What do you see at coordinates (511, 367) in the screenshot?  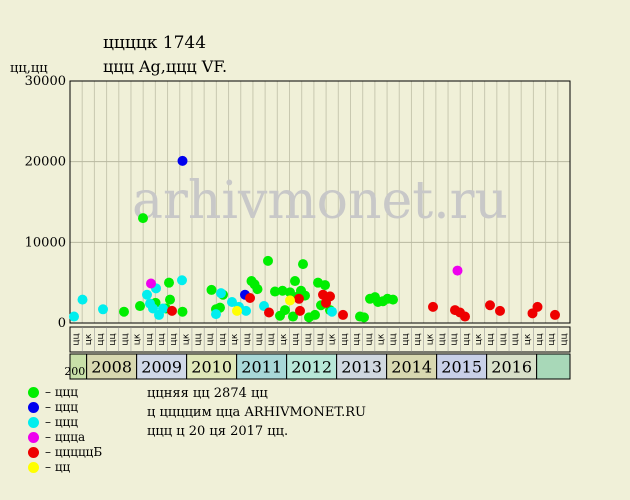 I see `year-label: 2016` at bounding box center [511, 367].